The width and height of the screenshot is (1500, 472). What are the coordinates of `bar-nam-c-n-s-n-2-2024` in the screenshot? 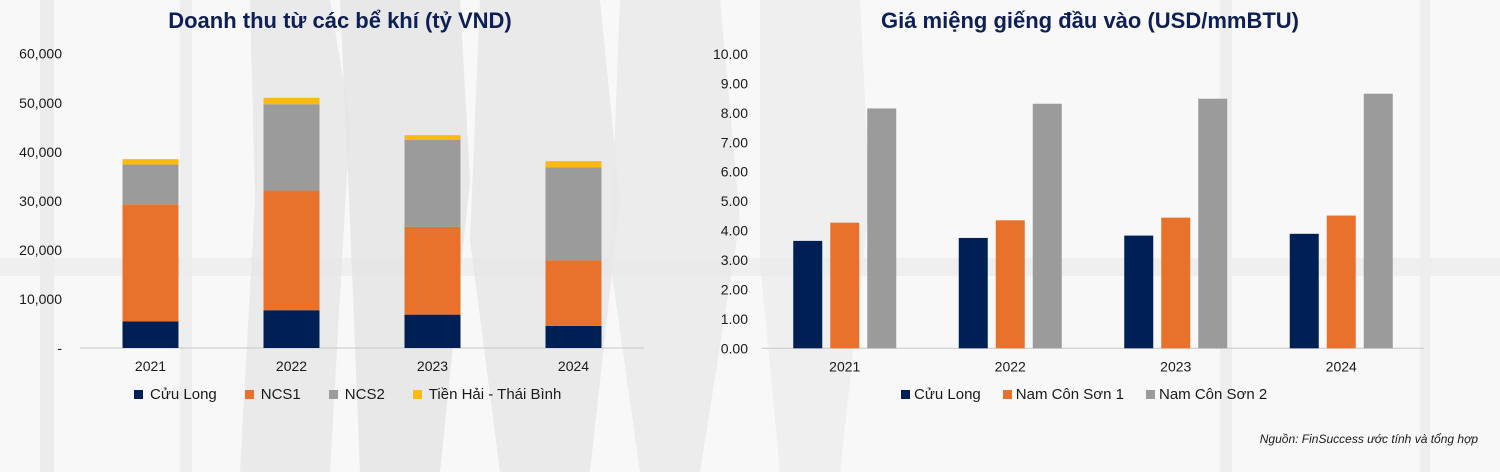 It's located at (1378, 221).